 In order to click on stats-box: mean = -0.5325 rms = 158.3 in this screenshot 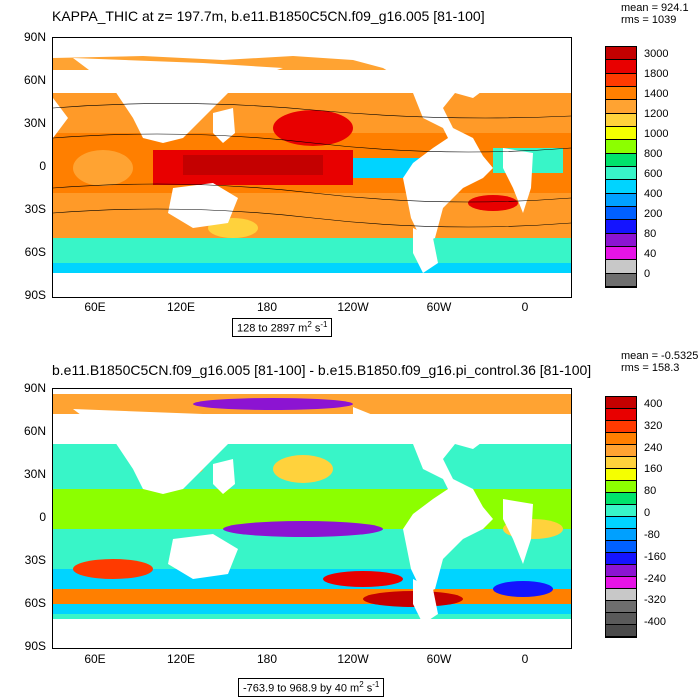, I will do `click(659, 362)`.